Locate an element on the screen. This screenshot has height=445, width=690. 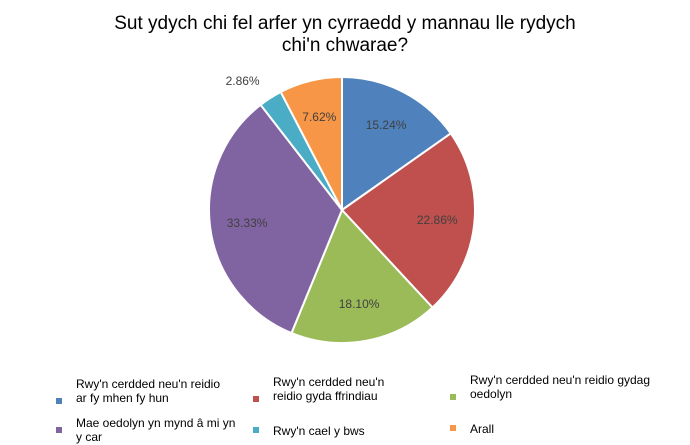
pie-slice-car is located at coordinates (276, 219).